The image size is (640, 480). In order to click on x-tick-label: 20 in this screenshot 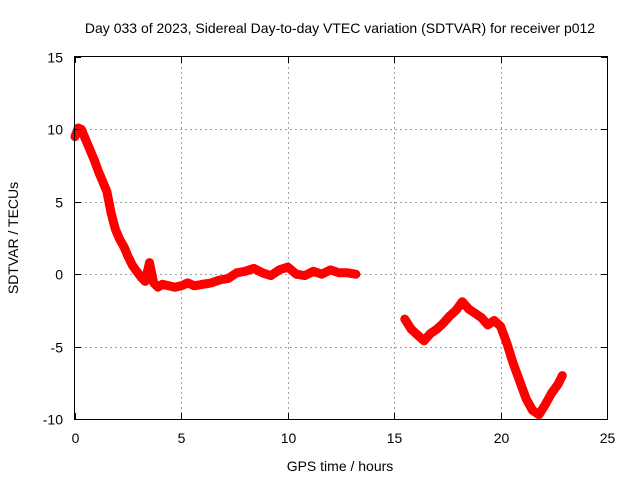, I will do `click(502, 438)`.